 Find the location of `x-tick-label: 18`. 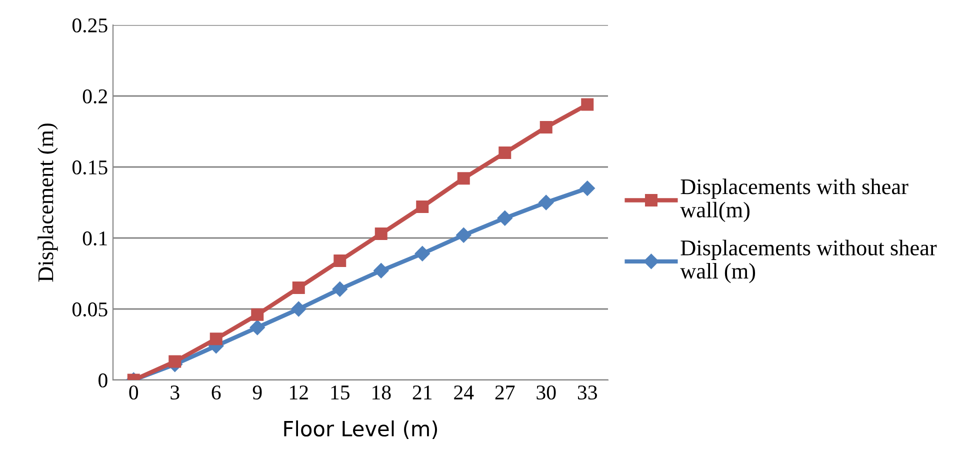

x-tick-label: 18 is located at coordinates (381, 392).